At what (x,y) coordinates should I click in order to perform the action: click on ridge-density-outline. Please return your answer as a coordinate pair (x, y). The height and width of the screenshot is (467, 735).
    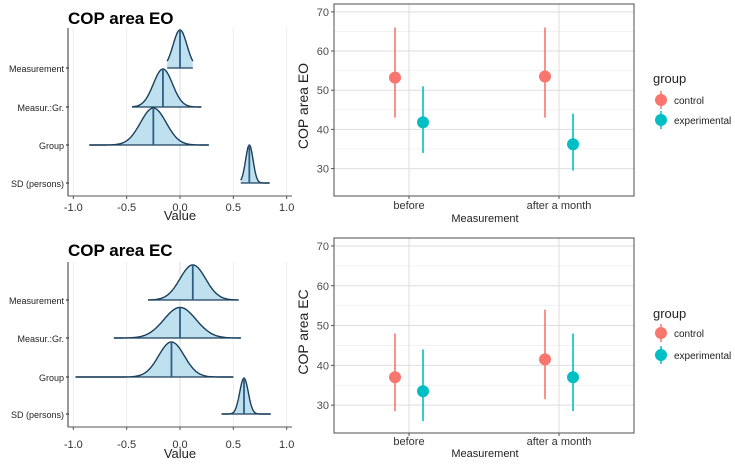
    Looking at the image, I should click on (166, 88).